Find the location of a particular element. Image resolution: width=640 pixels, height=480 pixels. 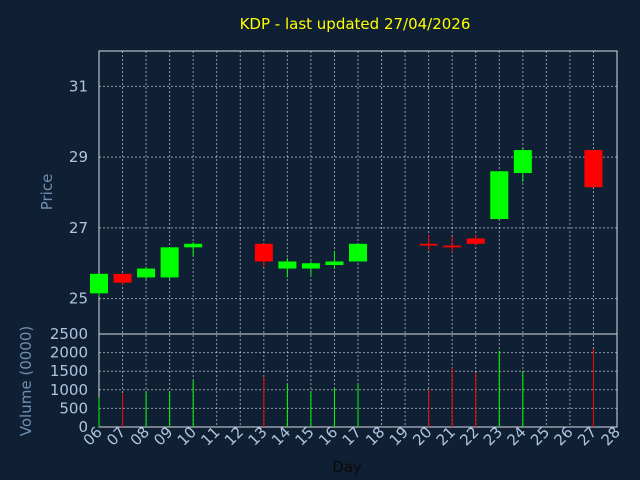

price-tick-label: 27 is located at coordinates (78, 228).